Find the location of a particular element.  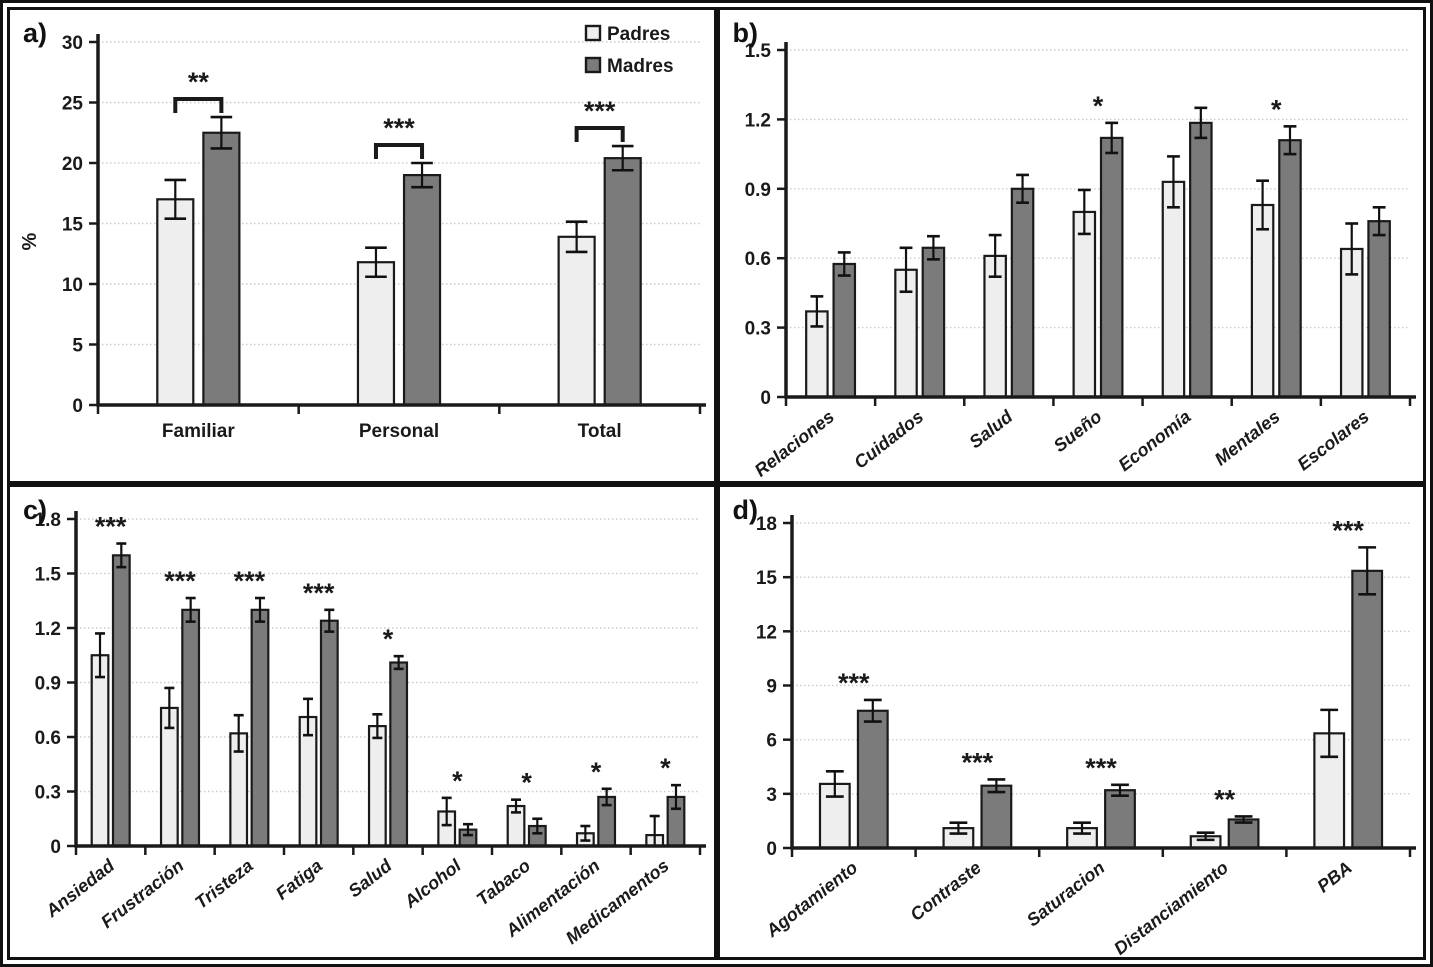

legend-swatch-padres is located at coordinates (593, 33).